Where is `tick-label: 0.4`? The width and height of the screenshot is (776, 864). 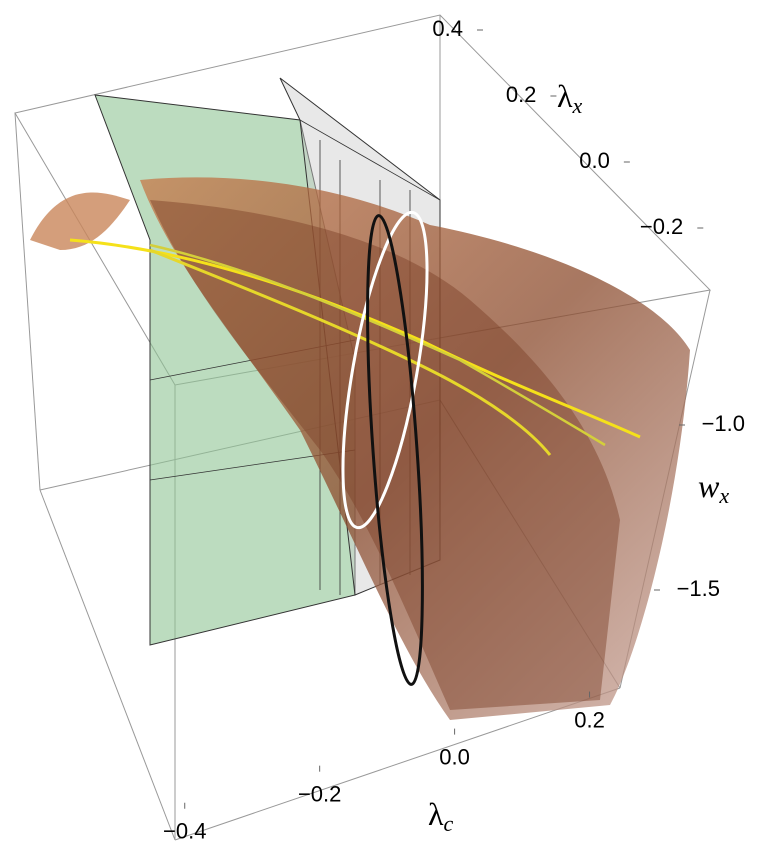
tick-label: 0.4 is located at coordinates (447, 28).